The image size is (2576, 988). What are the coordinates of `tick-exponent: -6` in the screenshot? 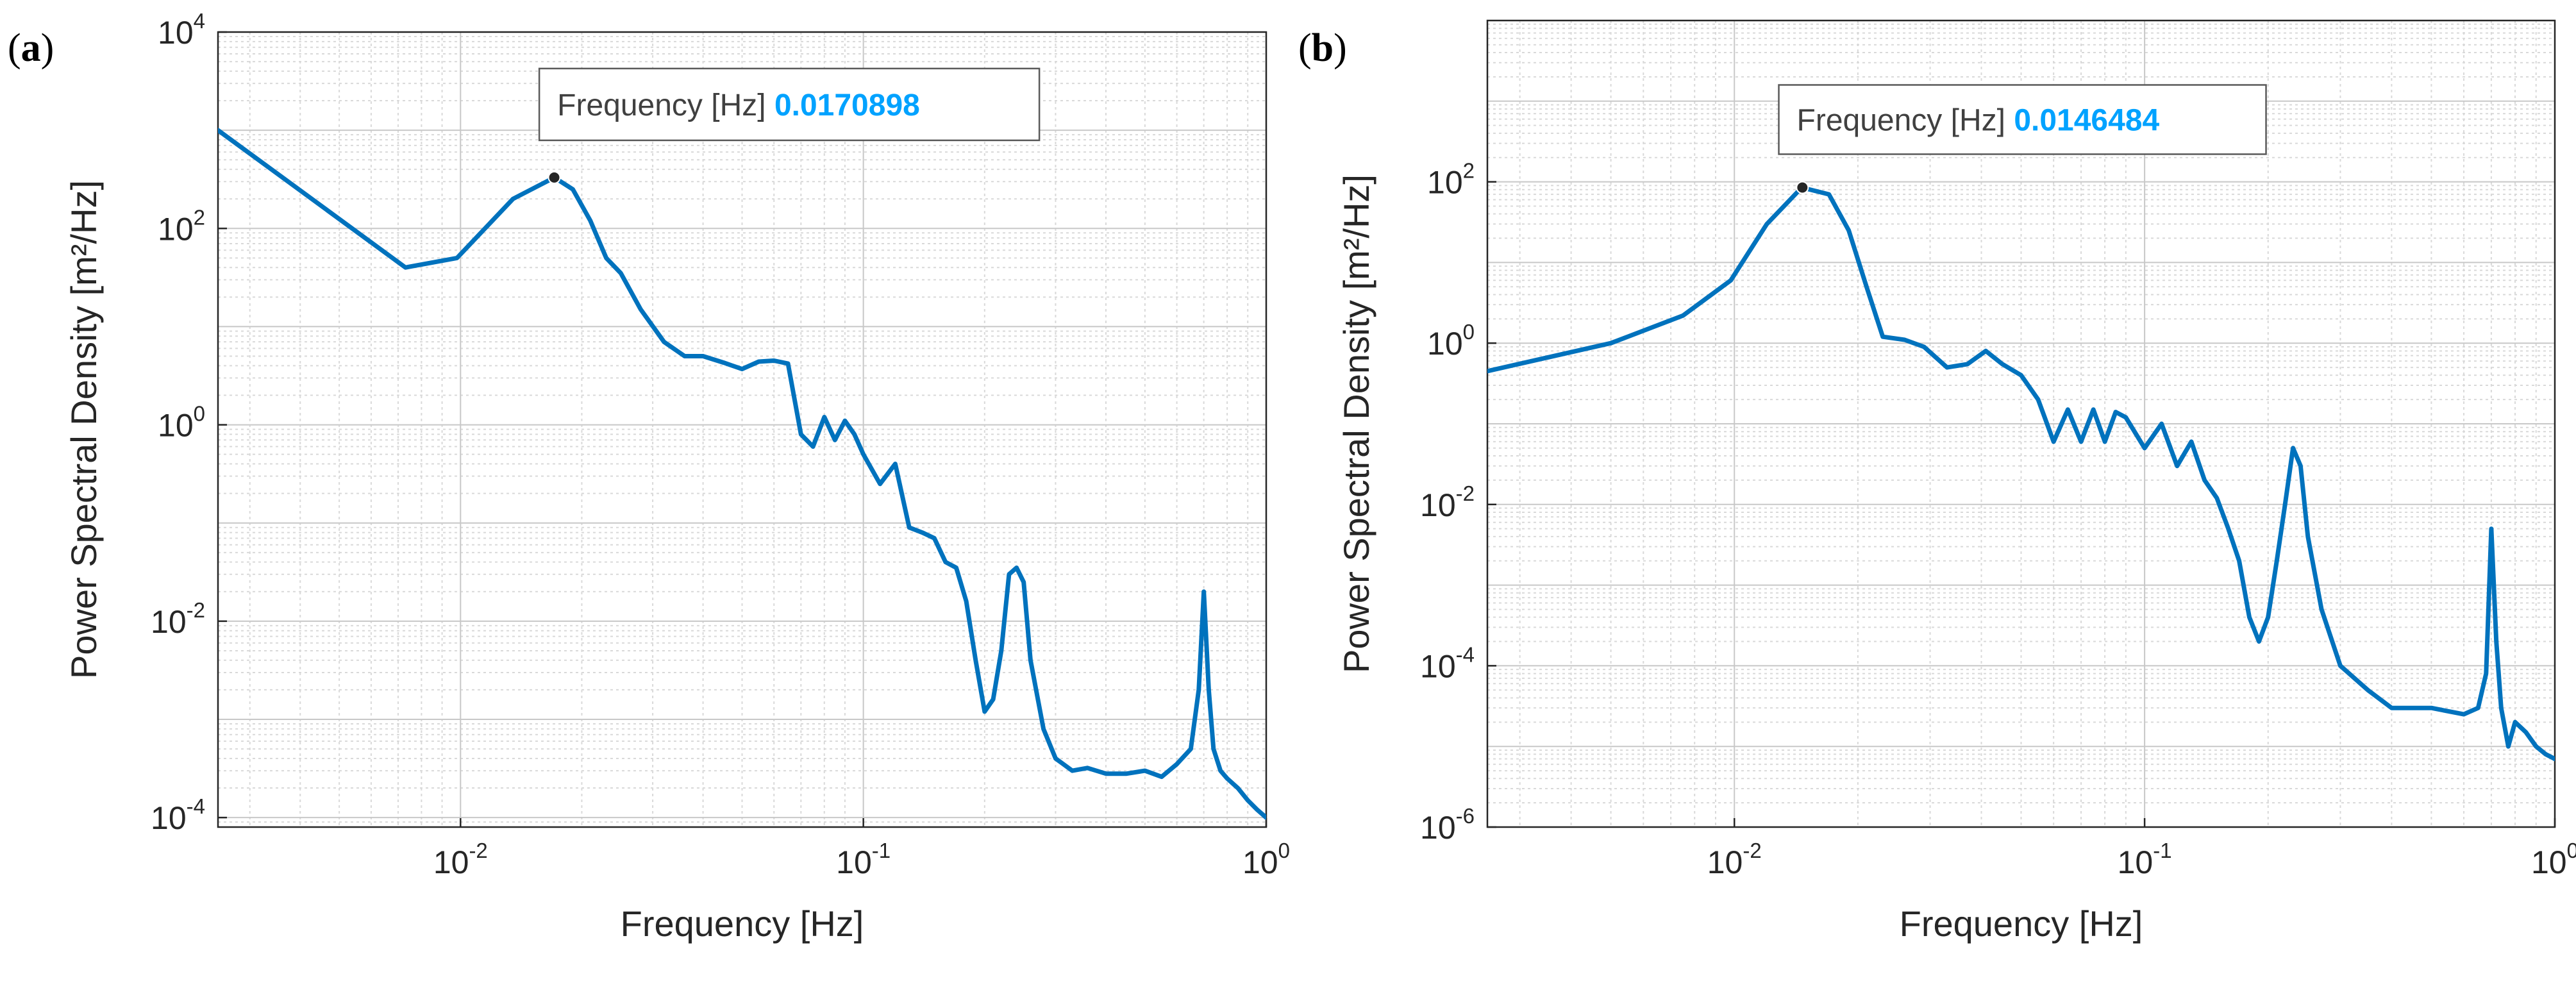 It's located at (1465, 816).